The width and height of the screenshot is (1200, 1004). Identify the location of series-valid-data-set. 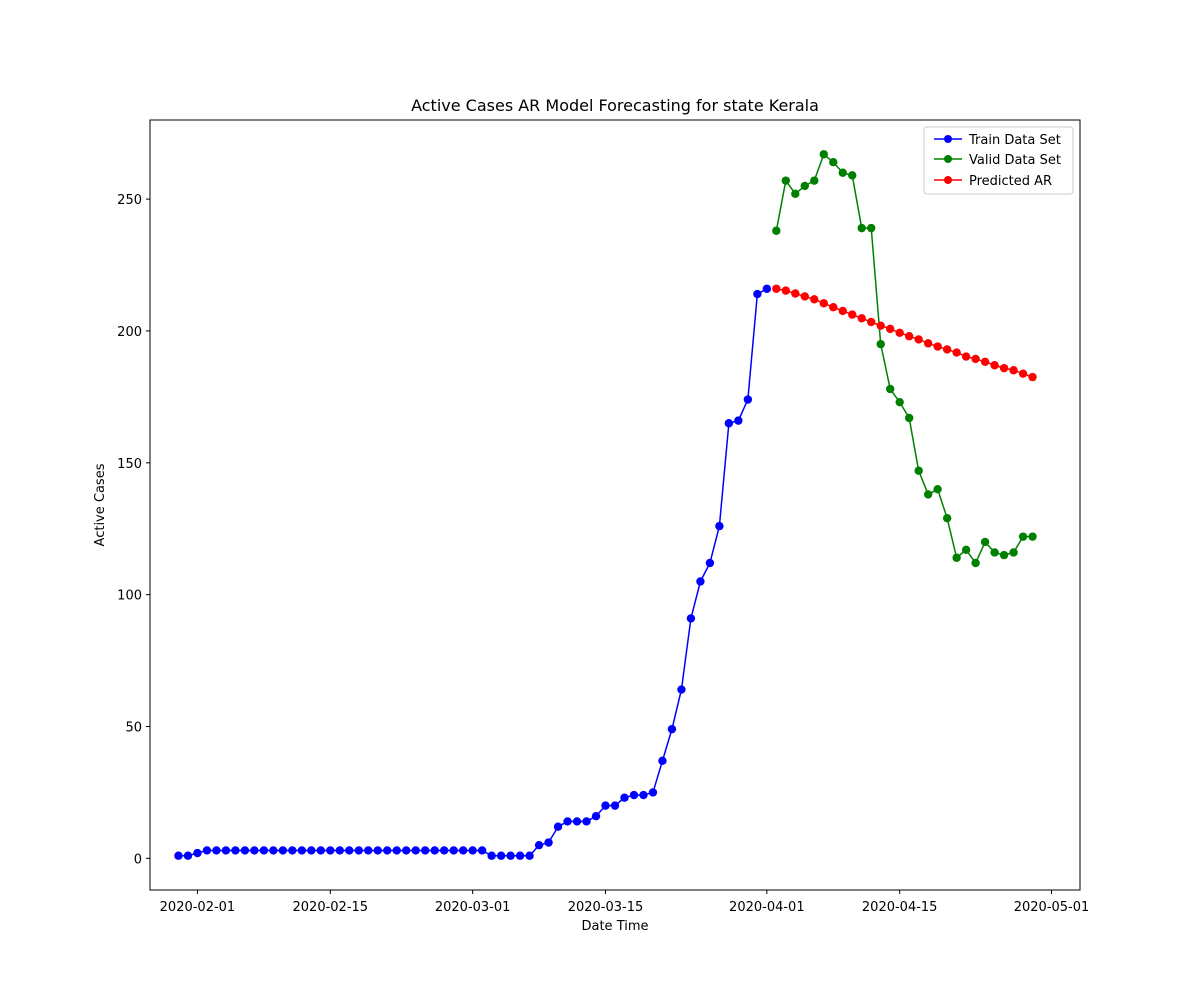
(904, 359).